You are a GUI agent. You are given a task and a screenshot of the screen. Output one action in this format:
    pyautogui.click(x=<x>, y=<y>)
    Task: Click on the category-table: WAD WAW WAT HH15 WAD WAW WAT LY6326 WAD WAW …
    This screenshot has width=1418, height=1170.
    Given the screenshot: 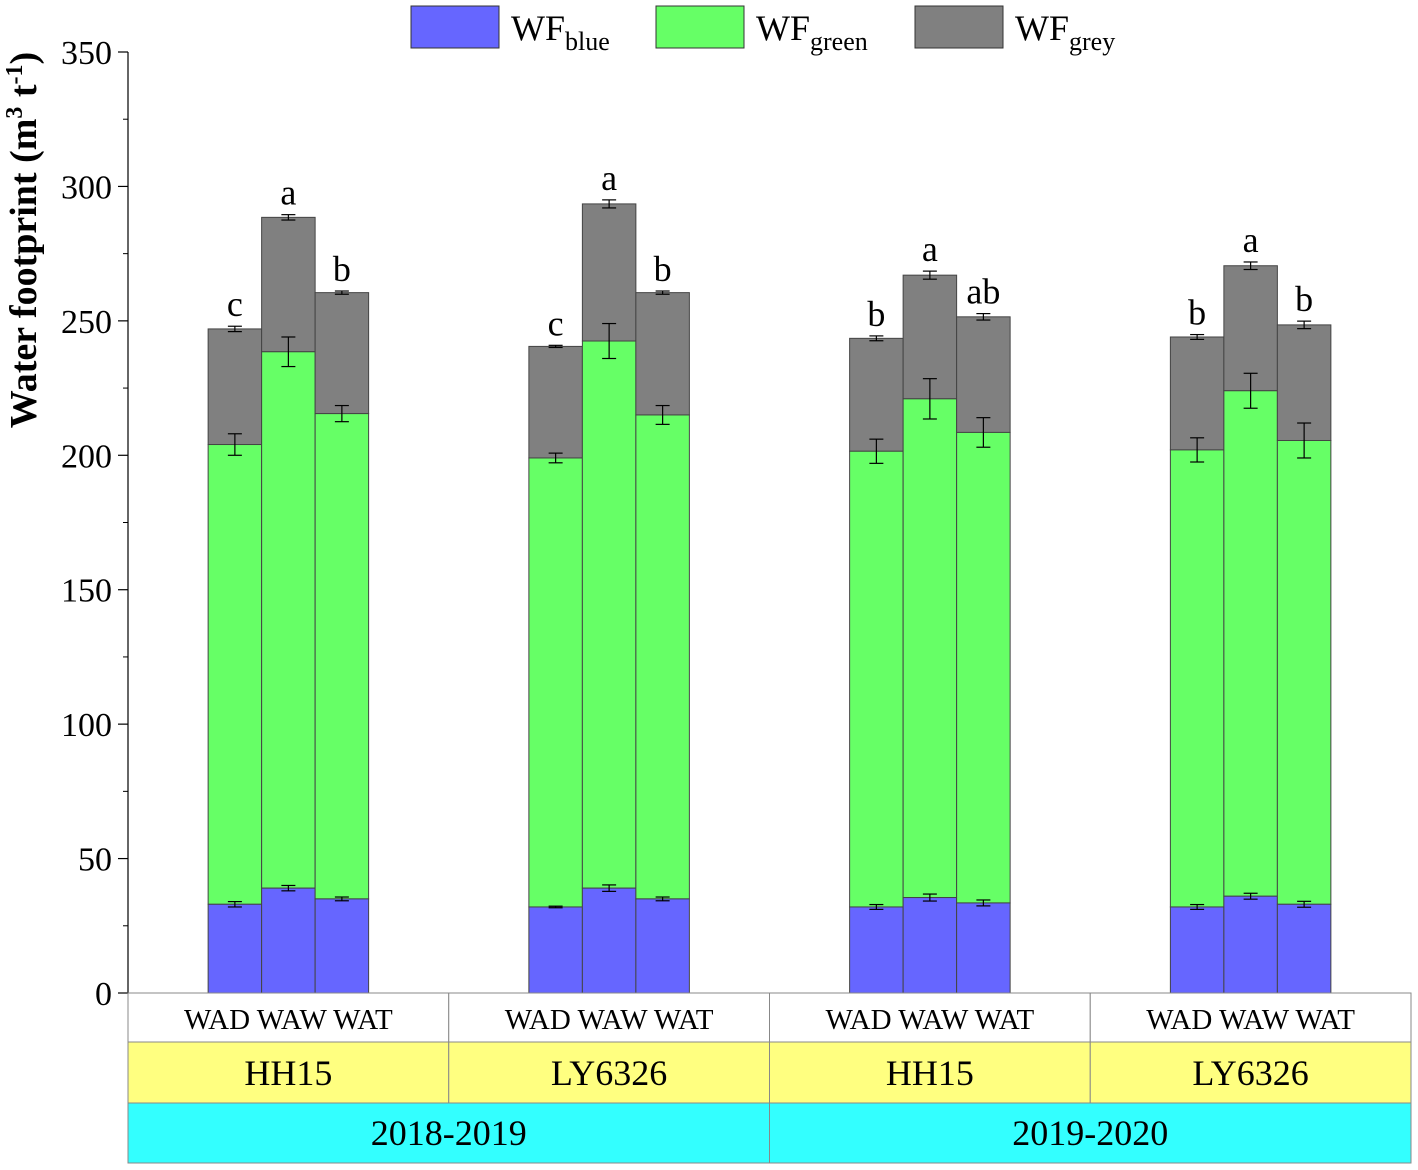 What is the action you would take?
    pyautogui.click(x=769, y=1078)
    